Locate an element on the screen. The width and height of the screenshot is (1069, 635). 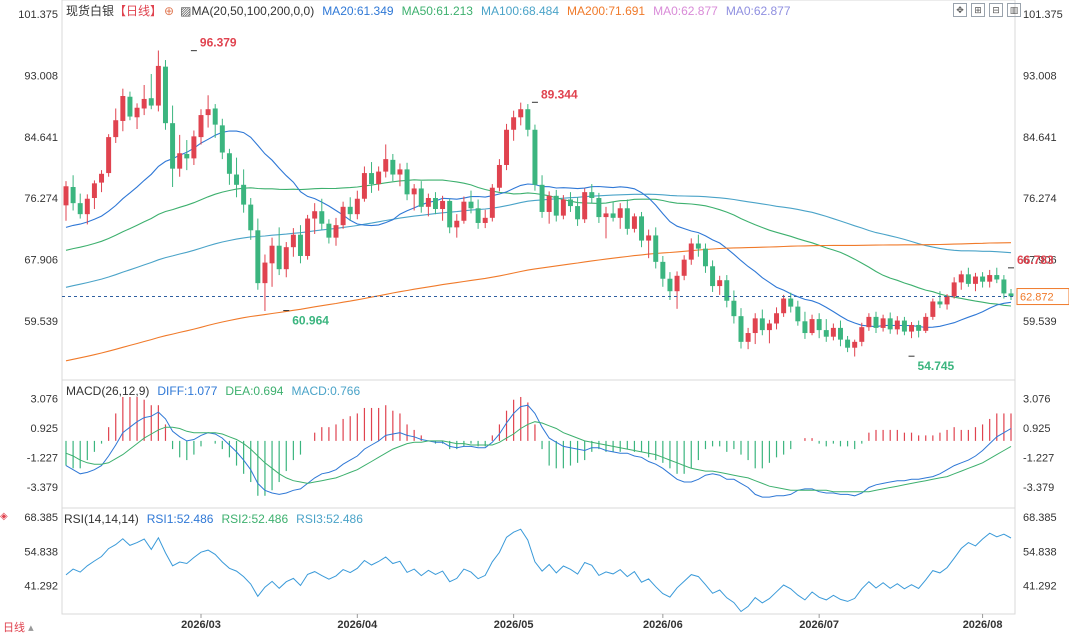
macd-value: MACD:0.766 is located at coordinates (326, 391).